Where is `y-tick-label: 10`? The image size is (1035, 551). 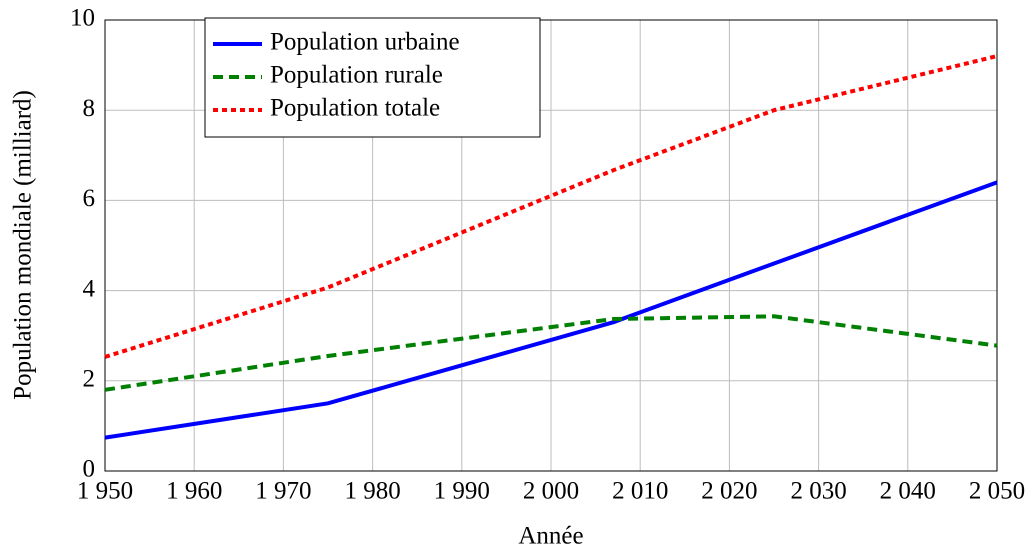
y-tick-label: 10 is located at coordinates (82, 18).